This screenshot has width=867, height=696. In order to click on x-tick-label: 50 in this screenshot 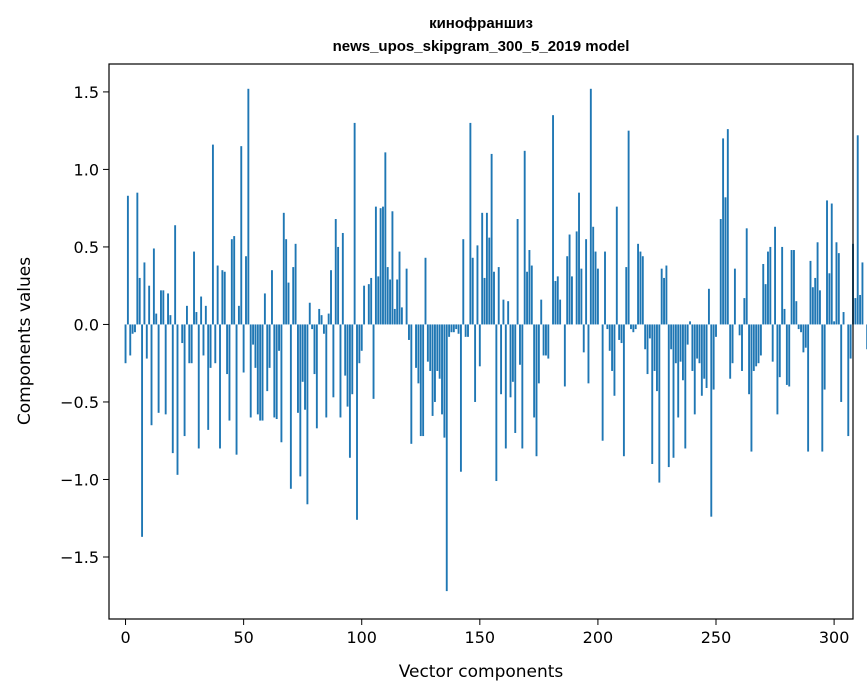, I will do `click(243, 637)`.